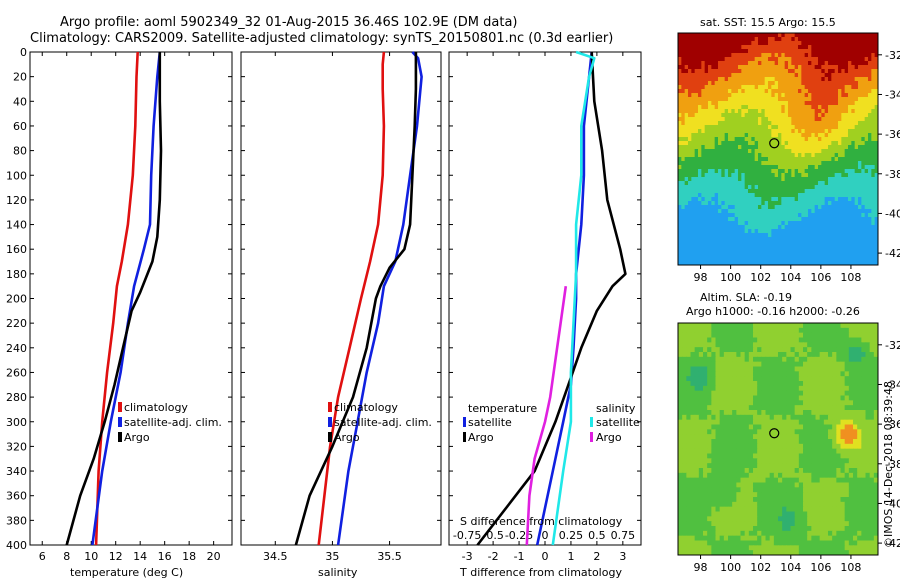  I want to click on legend-label-t-satellite: satellite, so click(490, 422).